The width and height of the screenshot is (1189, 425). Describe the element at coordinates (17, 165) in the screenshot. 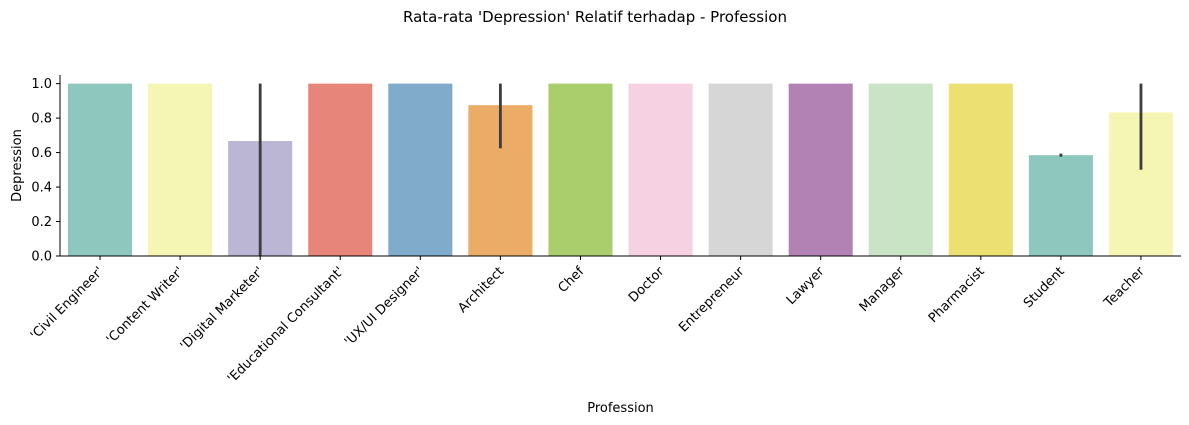

I see `y-axis-label: Depression` at that location.